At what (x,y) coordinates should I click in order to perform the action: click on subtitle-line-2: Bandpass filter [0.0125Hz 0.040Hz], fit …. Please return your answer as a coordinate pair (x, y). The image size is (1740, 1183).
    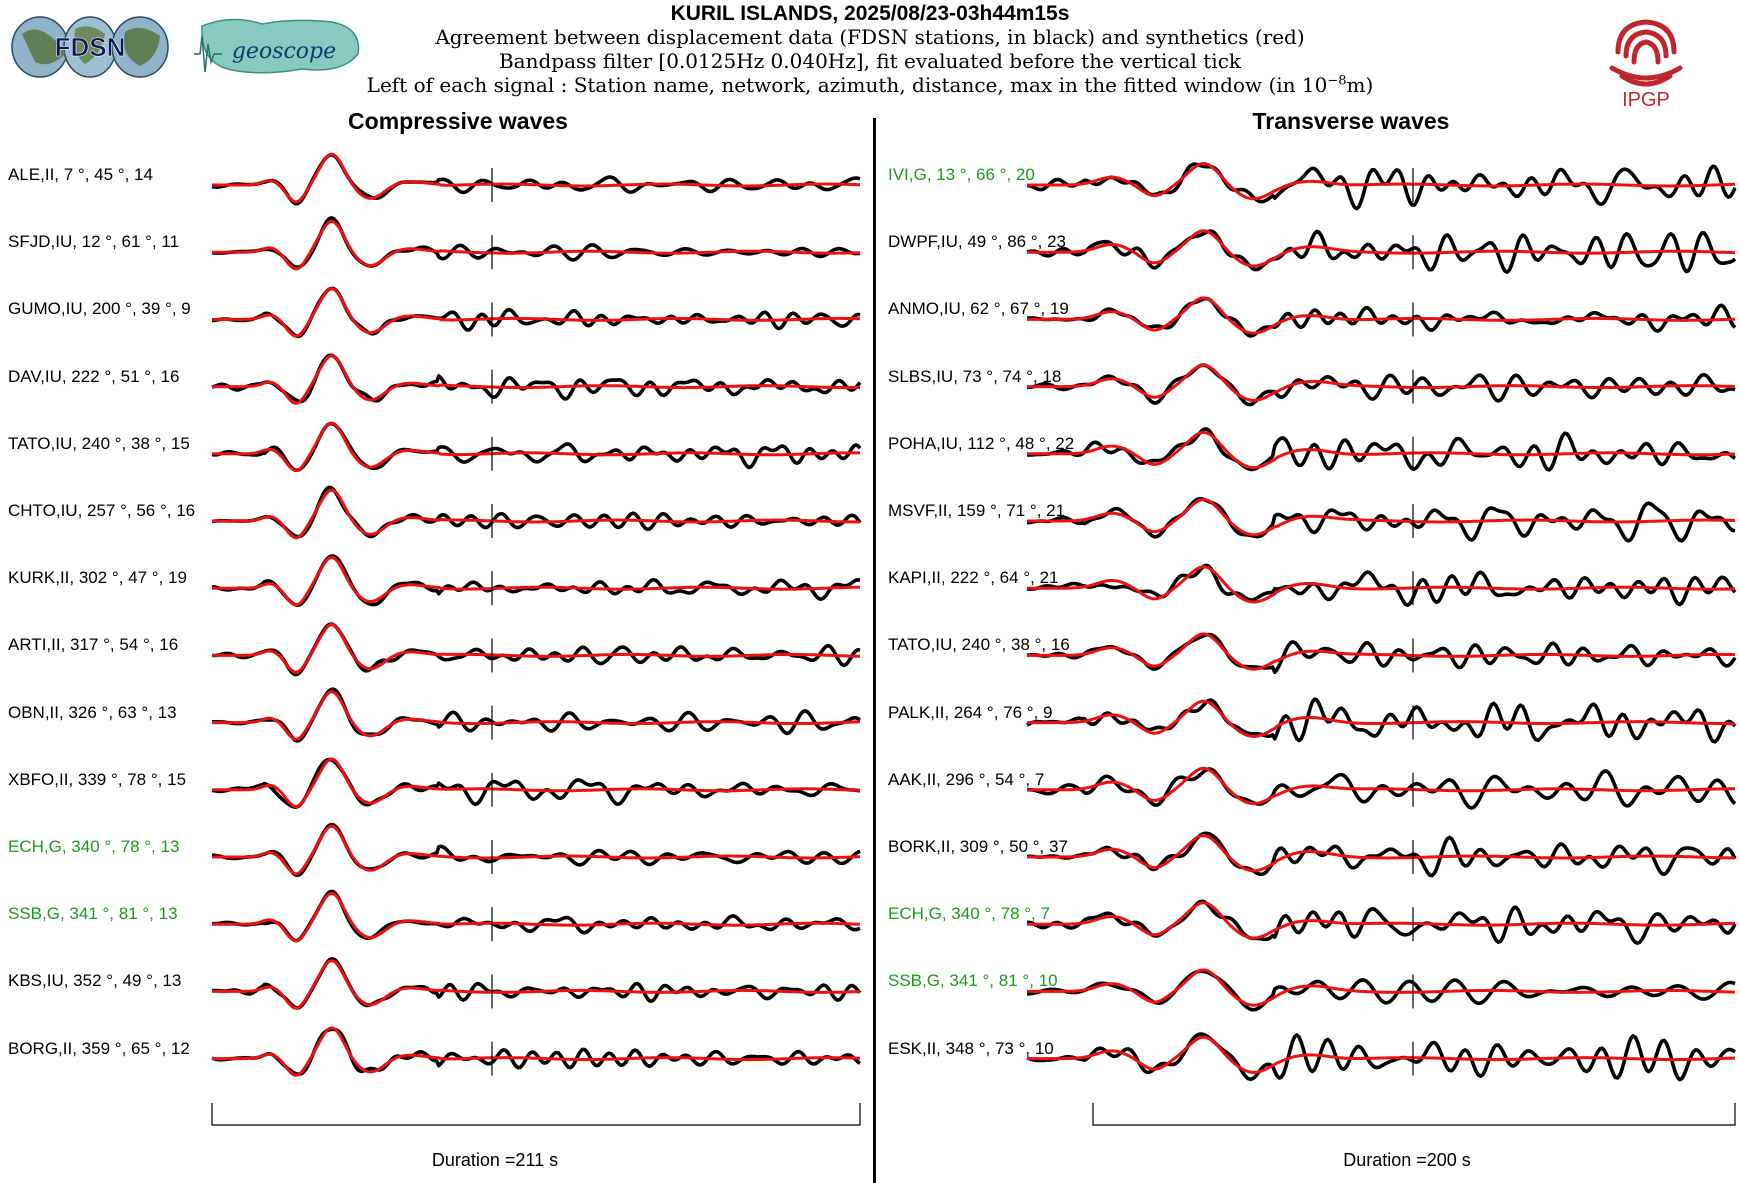
    Looking at the image, I should click on (870, 61).